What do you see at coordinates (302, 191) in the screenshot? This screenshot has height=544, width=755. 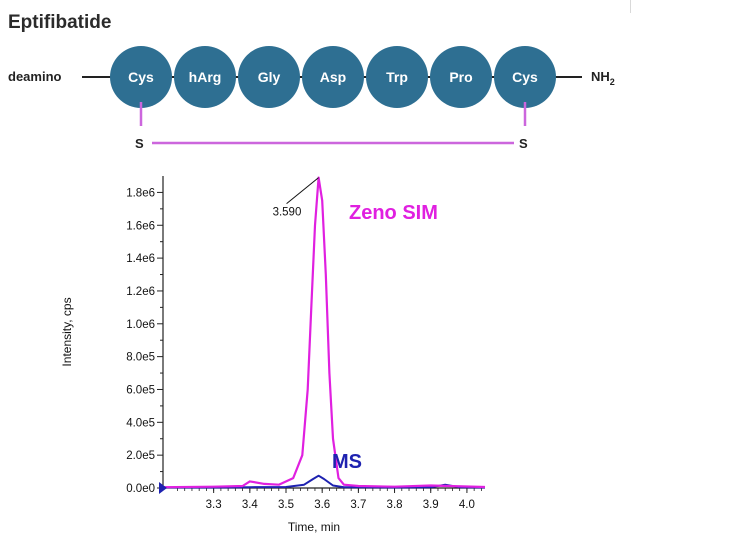 I see `peak-annotation-leader` at bounding box center [302, 191].